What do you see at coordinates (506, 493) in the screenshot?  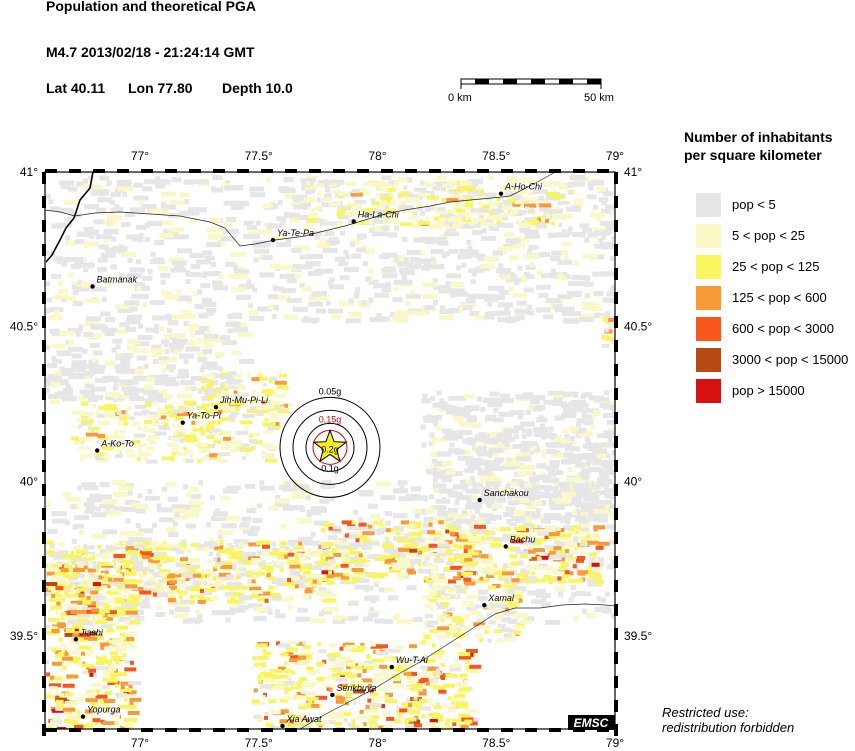 I see `city-label: Sanchakou` at bounding box center [506, 493].